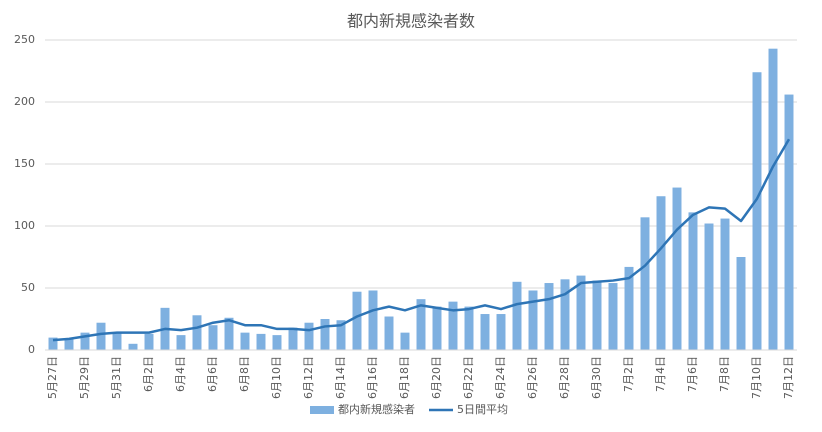 Image resolution: width=822 pixels, height=432 pixels. Describe the element at coordinates (756, 377) in the screenshot. I see `x-tick-label: 7月10日` at that location.